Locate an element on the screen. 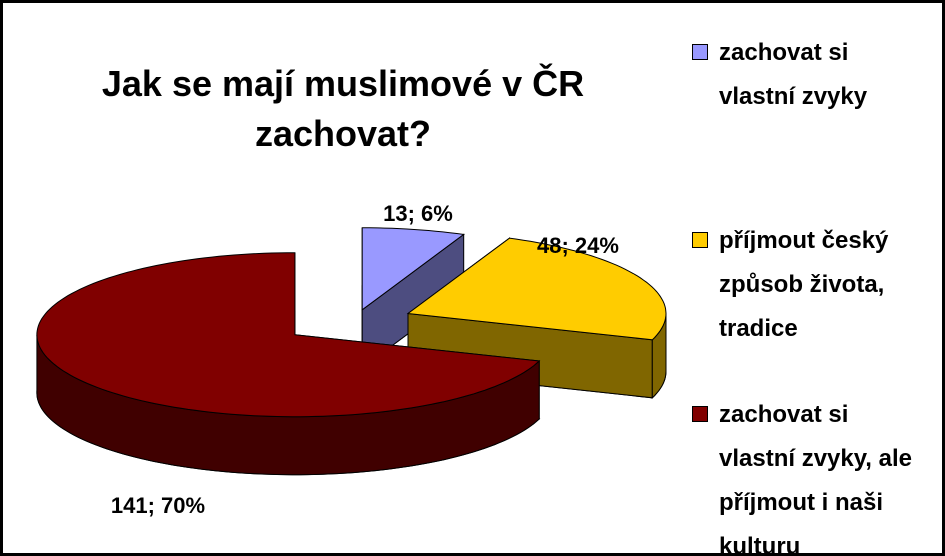 This screenshot has height=556, width=945. legend-item: zachovat si vlastní zvyky is located at coordinates (806, 75).